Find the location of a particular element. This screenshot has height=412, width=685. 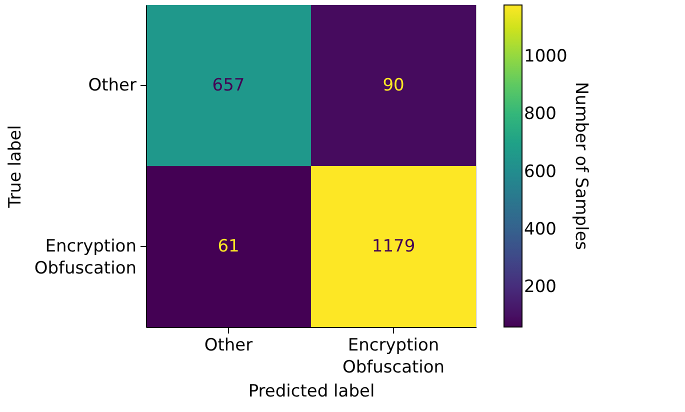

data-label: 1179 is located at coordinates (394, 246).